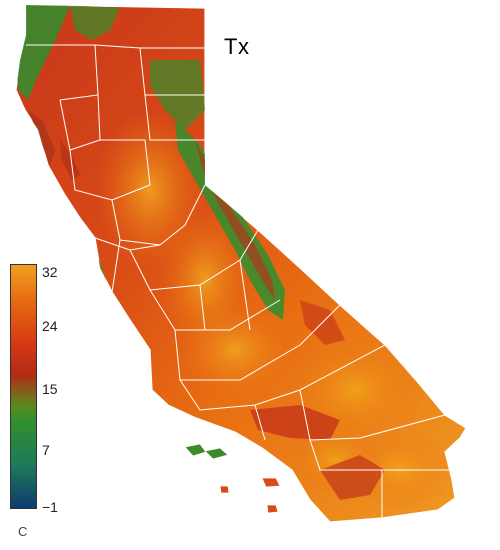  I want to click on legend-tick-minus-1: −1, so click(50, 507).